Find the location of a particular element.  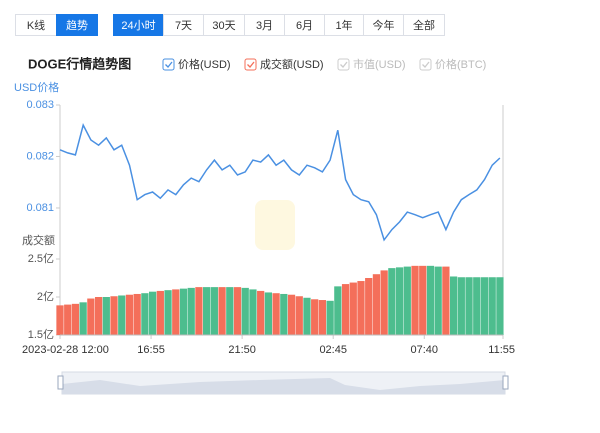

legend-item: 价格(BTC) is located at coordinates (452, 64).